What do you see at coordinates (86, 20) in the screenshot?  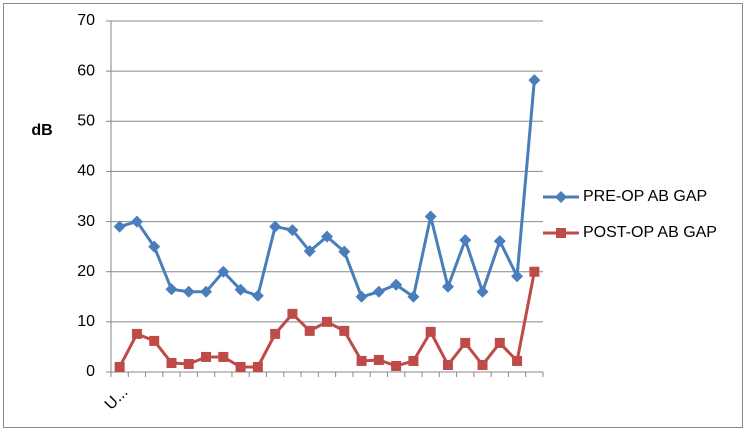 I see `y-tick-label: 70` at bounding box center [86, 20].